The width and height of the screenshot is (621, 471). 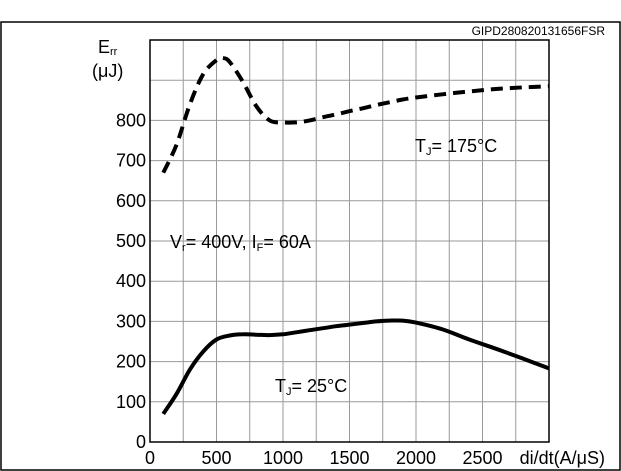 What do you see at coordinates (416, 458) in the screenshot?
I see `x-tick-label: 2000` at bounding box center [416, 458].